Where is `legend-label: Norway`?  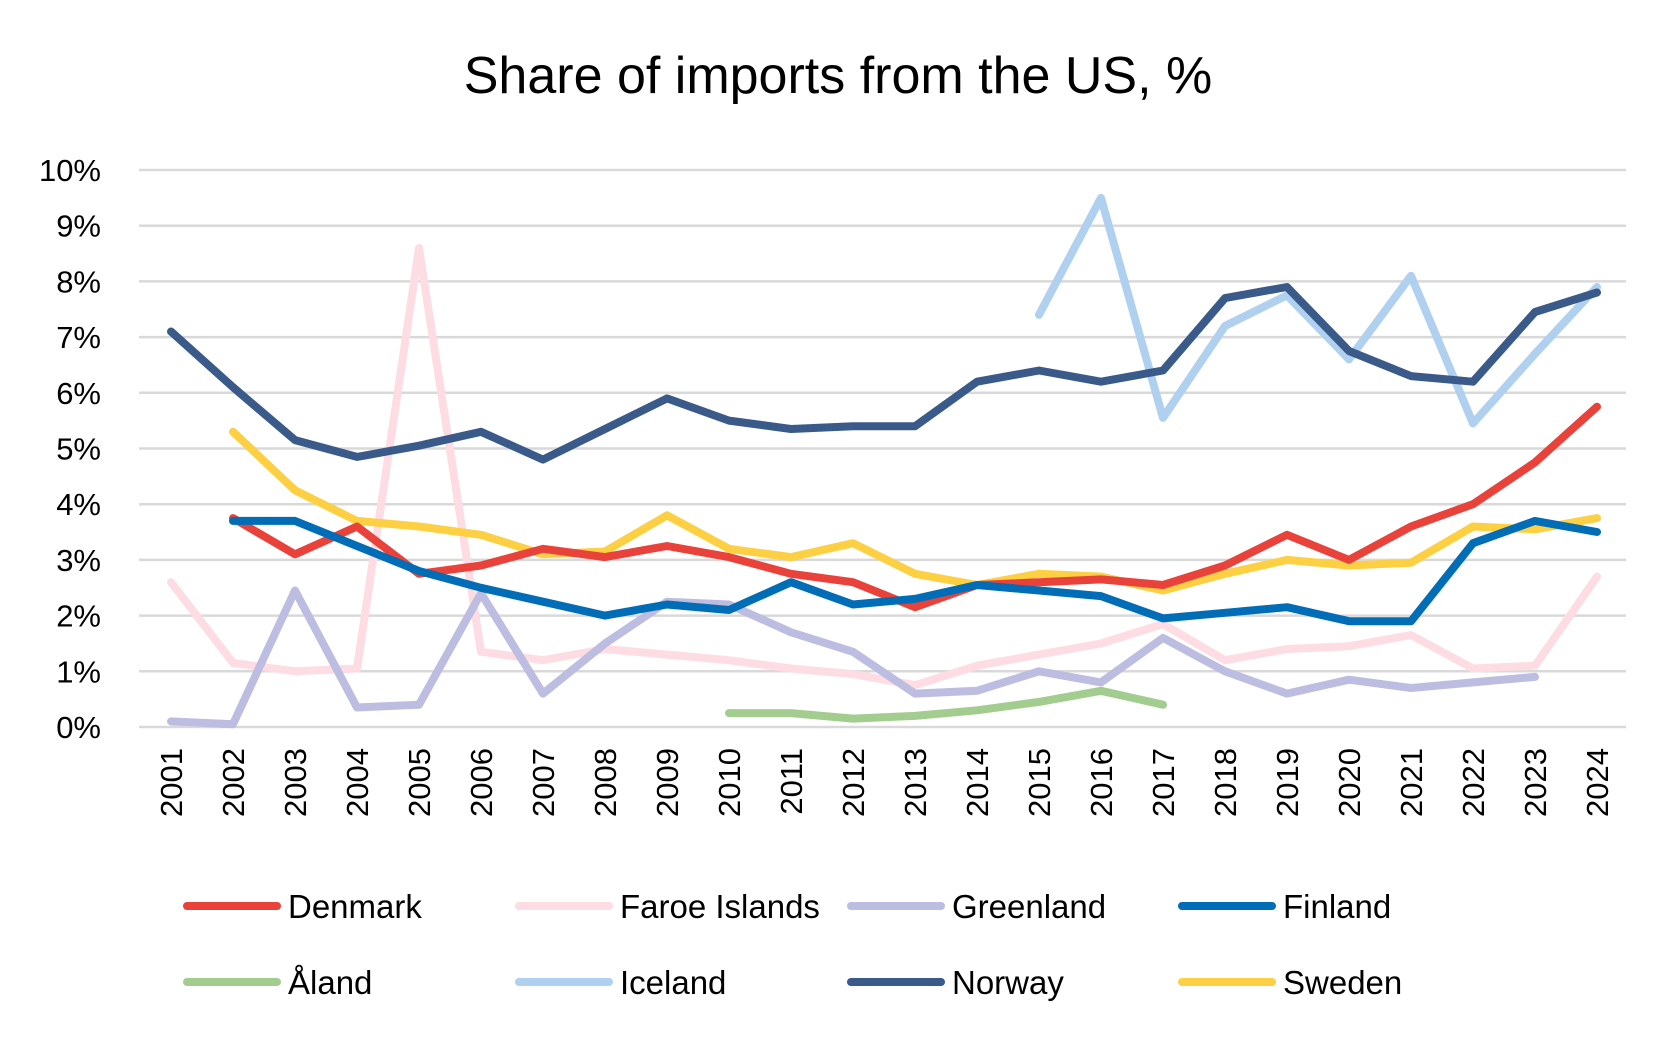 legend-label: Norway is located at coordinates (1008, 982).